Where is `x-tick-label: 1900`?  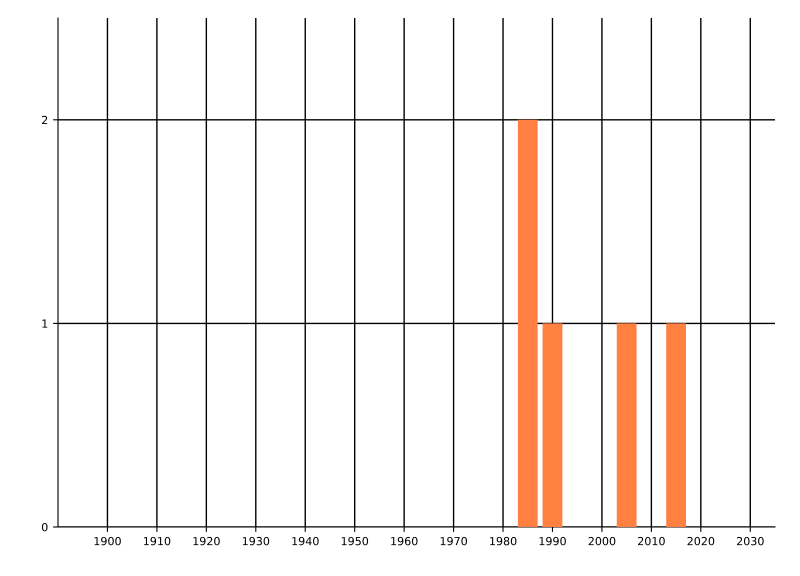
x-tick-label: 1900 is located at coordinates (107, 541).